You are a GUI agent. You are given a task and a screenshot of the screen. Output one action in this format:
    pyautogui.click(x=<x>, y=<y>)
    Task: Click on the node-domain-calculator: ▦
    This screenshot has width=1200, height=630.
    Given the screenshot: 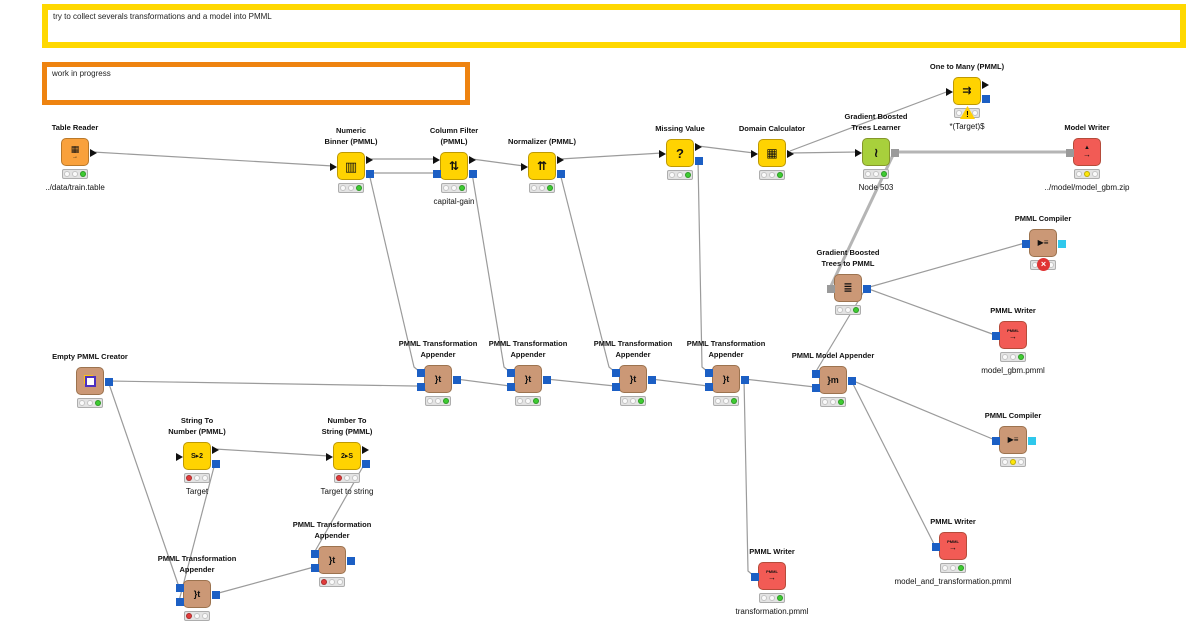 What is the action you would take?
    pyautogui.click(x=772, y=153)
    